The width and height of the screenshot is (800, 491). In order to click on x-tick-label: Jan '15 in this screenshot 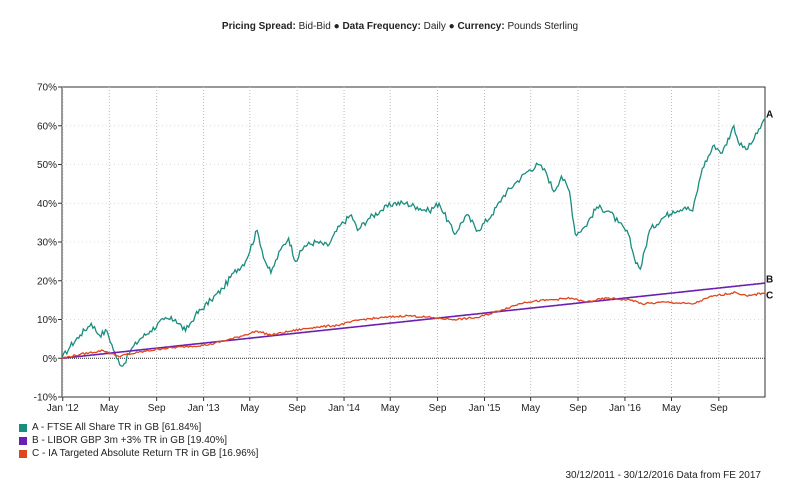, I will do `click(485, 408)`.